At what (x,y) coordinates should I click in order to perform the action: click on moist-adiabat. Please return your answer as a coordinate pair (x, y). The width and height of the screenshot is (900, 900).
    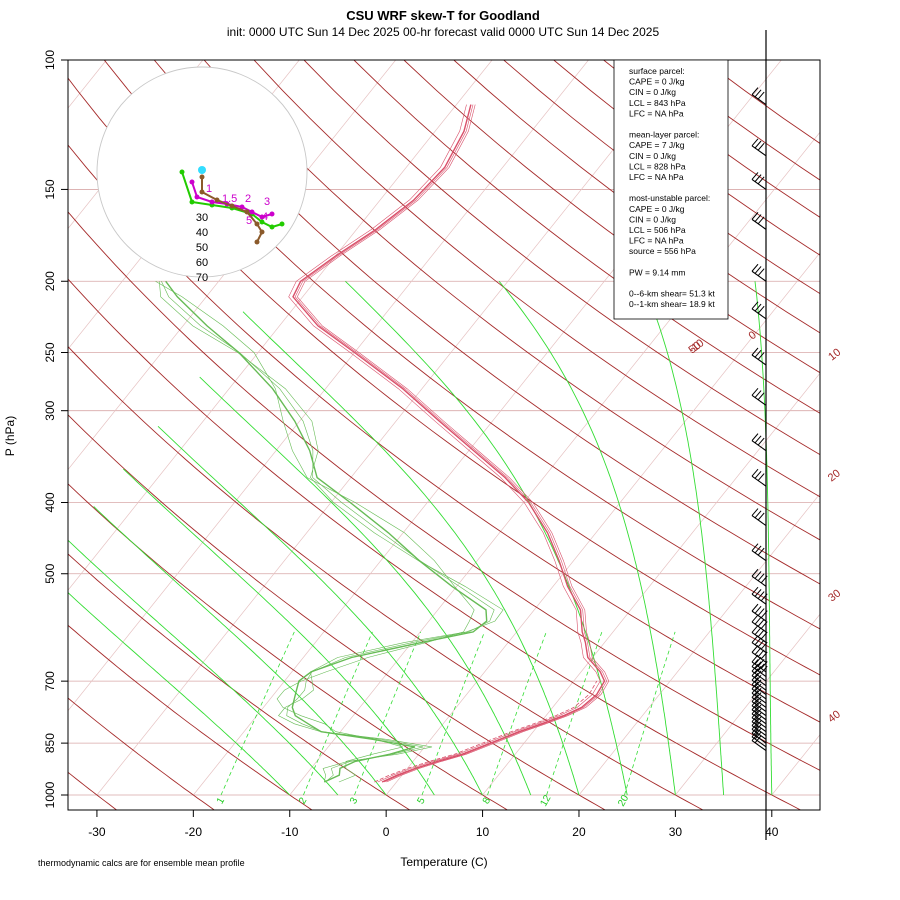
    Looking at the image, I should click on (240, 651).